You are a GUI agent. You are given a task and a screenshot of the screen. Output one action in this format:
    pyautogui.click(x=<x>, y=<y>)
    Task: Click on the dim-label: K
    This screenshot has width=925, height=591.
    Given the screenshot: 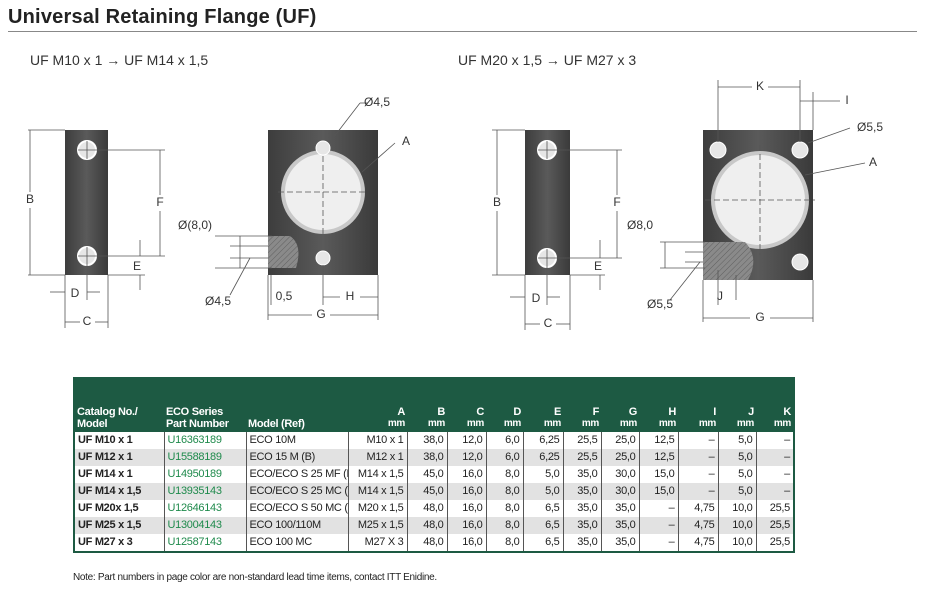 What is the action you would take?
    pyautogui.click(x=760, y=86)
    